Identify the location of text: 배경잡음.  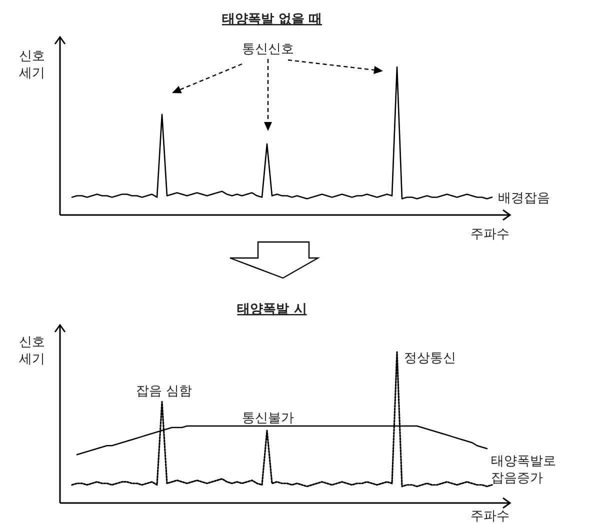
(524, 198).